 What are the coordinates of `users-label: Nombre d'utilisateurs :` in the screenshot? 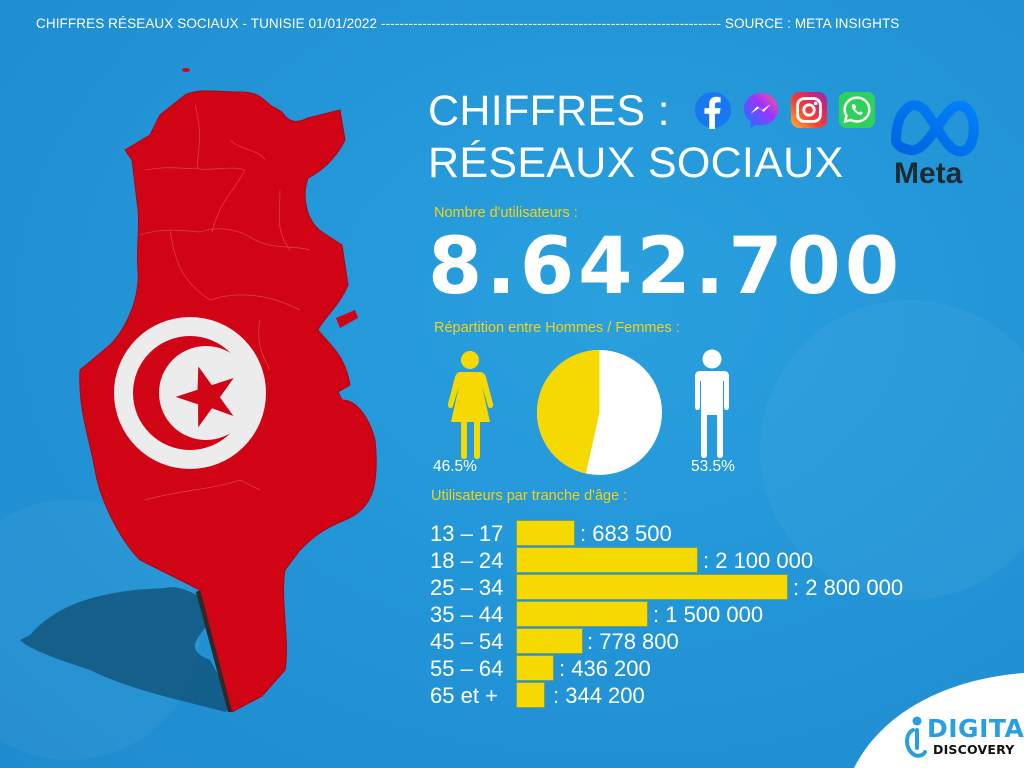 It's located at (506, 213).